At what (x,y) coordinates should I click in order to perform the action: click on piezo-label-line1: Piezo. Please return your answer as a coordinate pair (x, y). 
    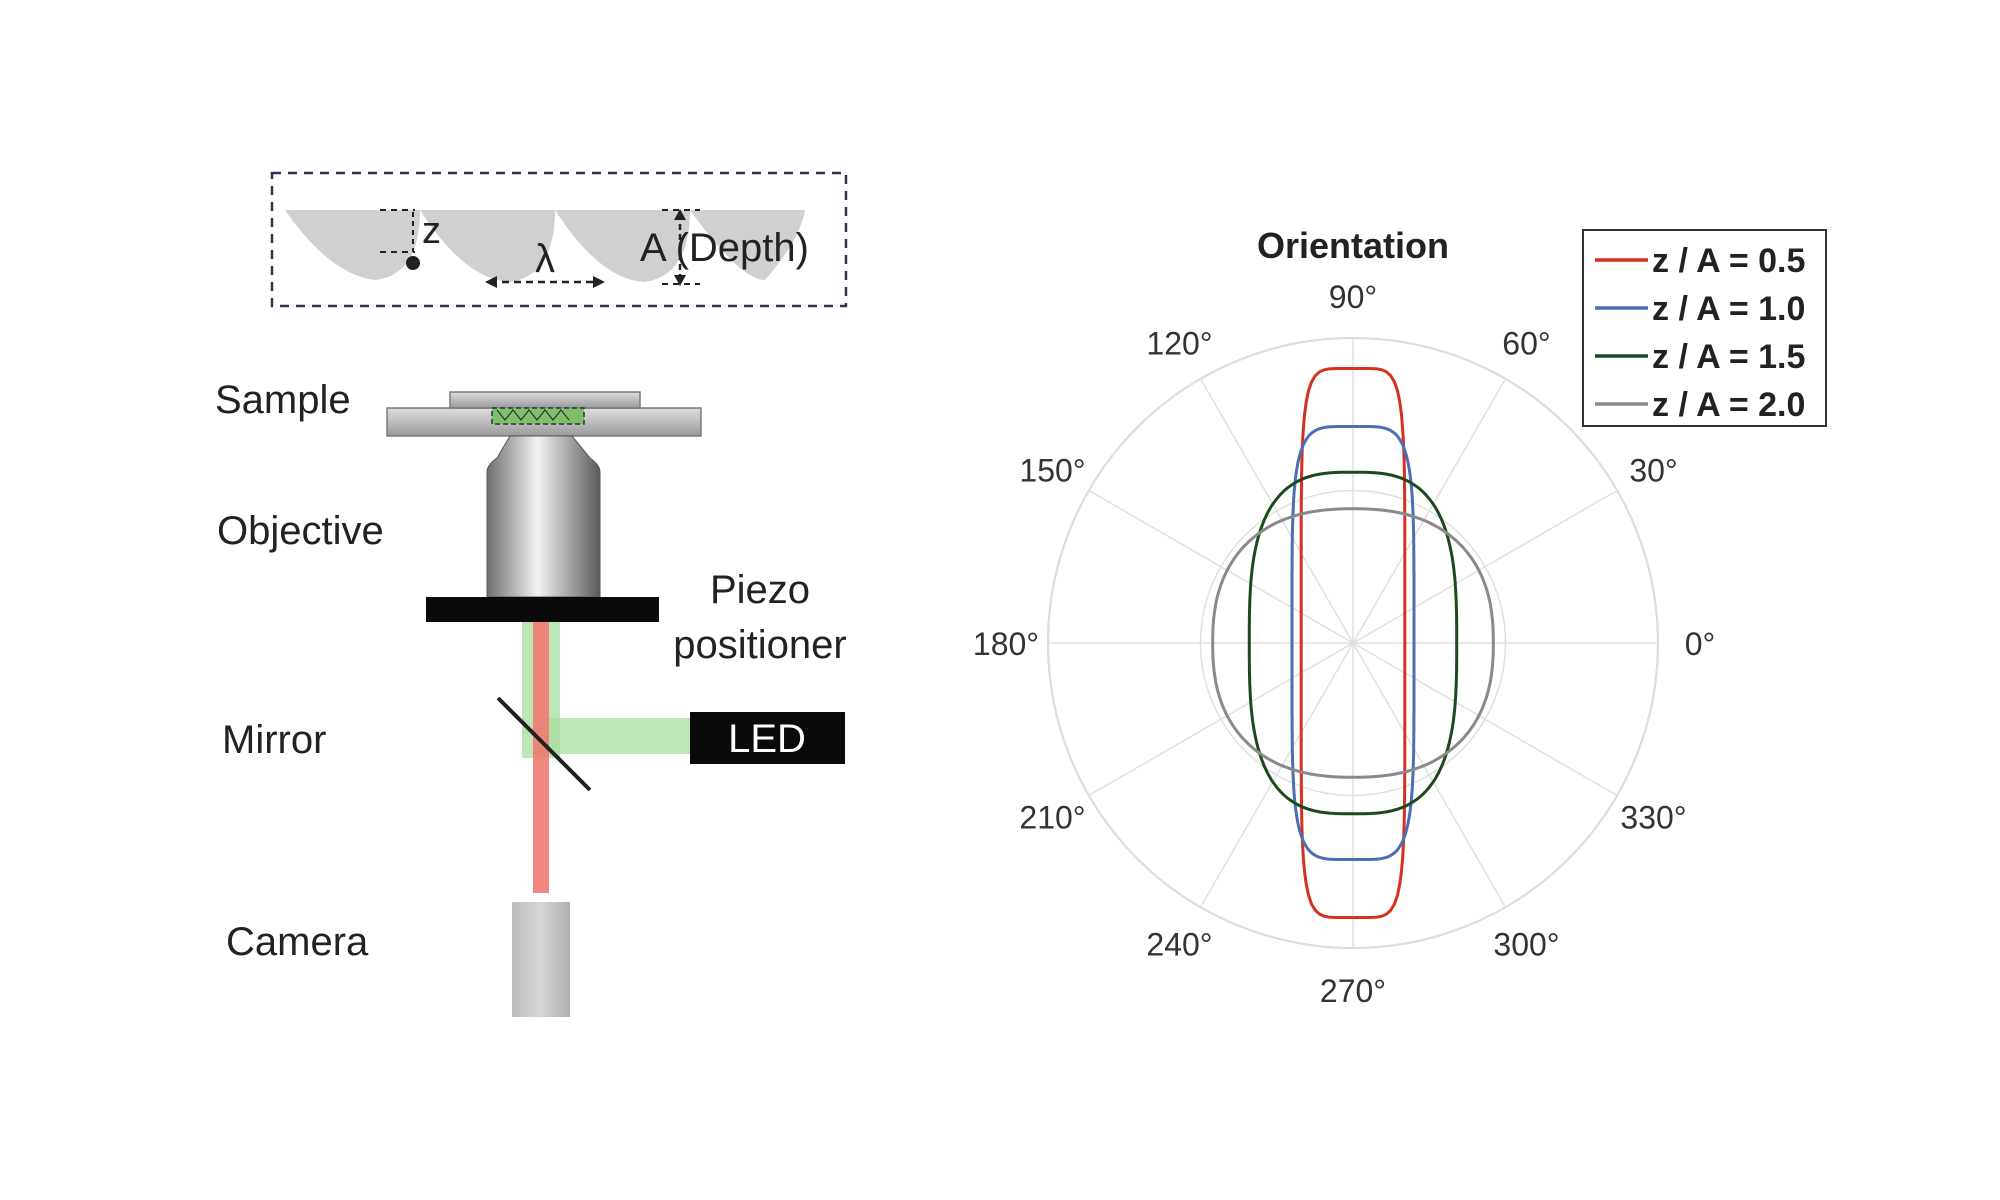
    Looking at the image, I should click on (760, 590).